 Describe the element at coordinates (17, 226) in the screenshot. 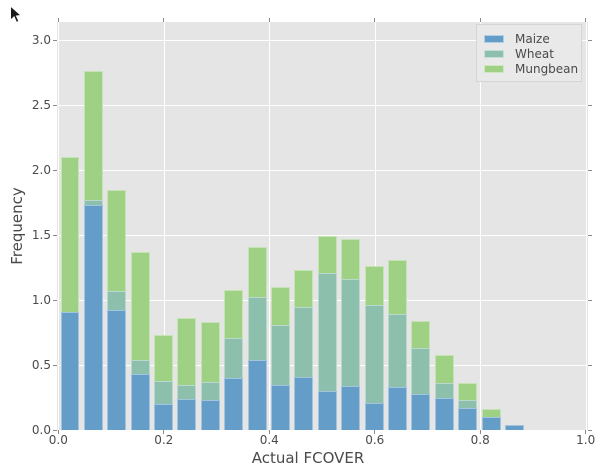

I see `y-axis-label: Frequency` at that location.